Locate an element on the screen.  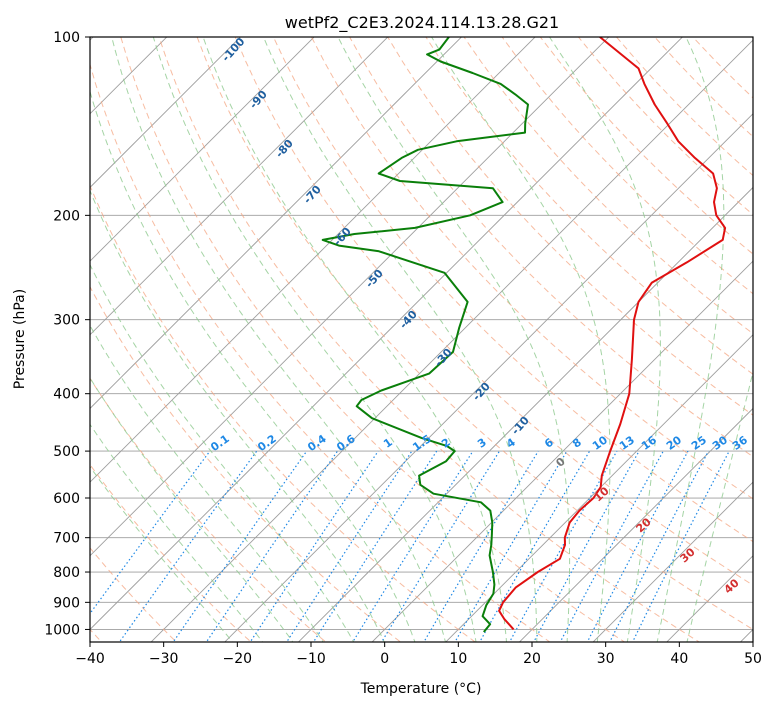
x-tick-label: −40 is located at coordinates (90, 659).